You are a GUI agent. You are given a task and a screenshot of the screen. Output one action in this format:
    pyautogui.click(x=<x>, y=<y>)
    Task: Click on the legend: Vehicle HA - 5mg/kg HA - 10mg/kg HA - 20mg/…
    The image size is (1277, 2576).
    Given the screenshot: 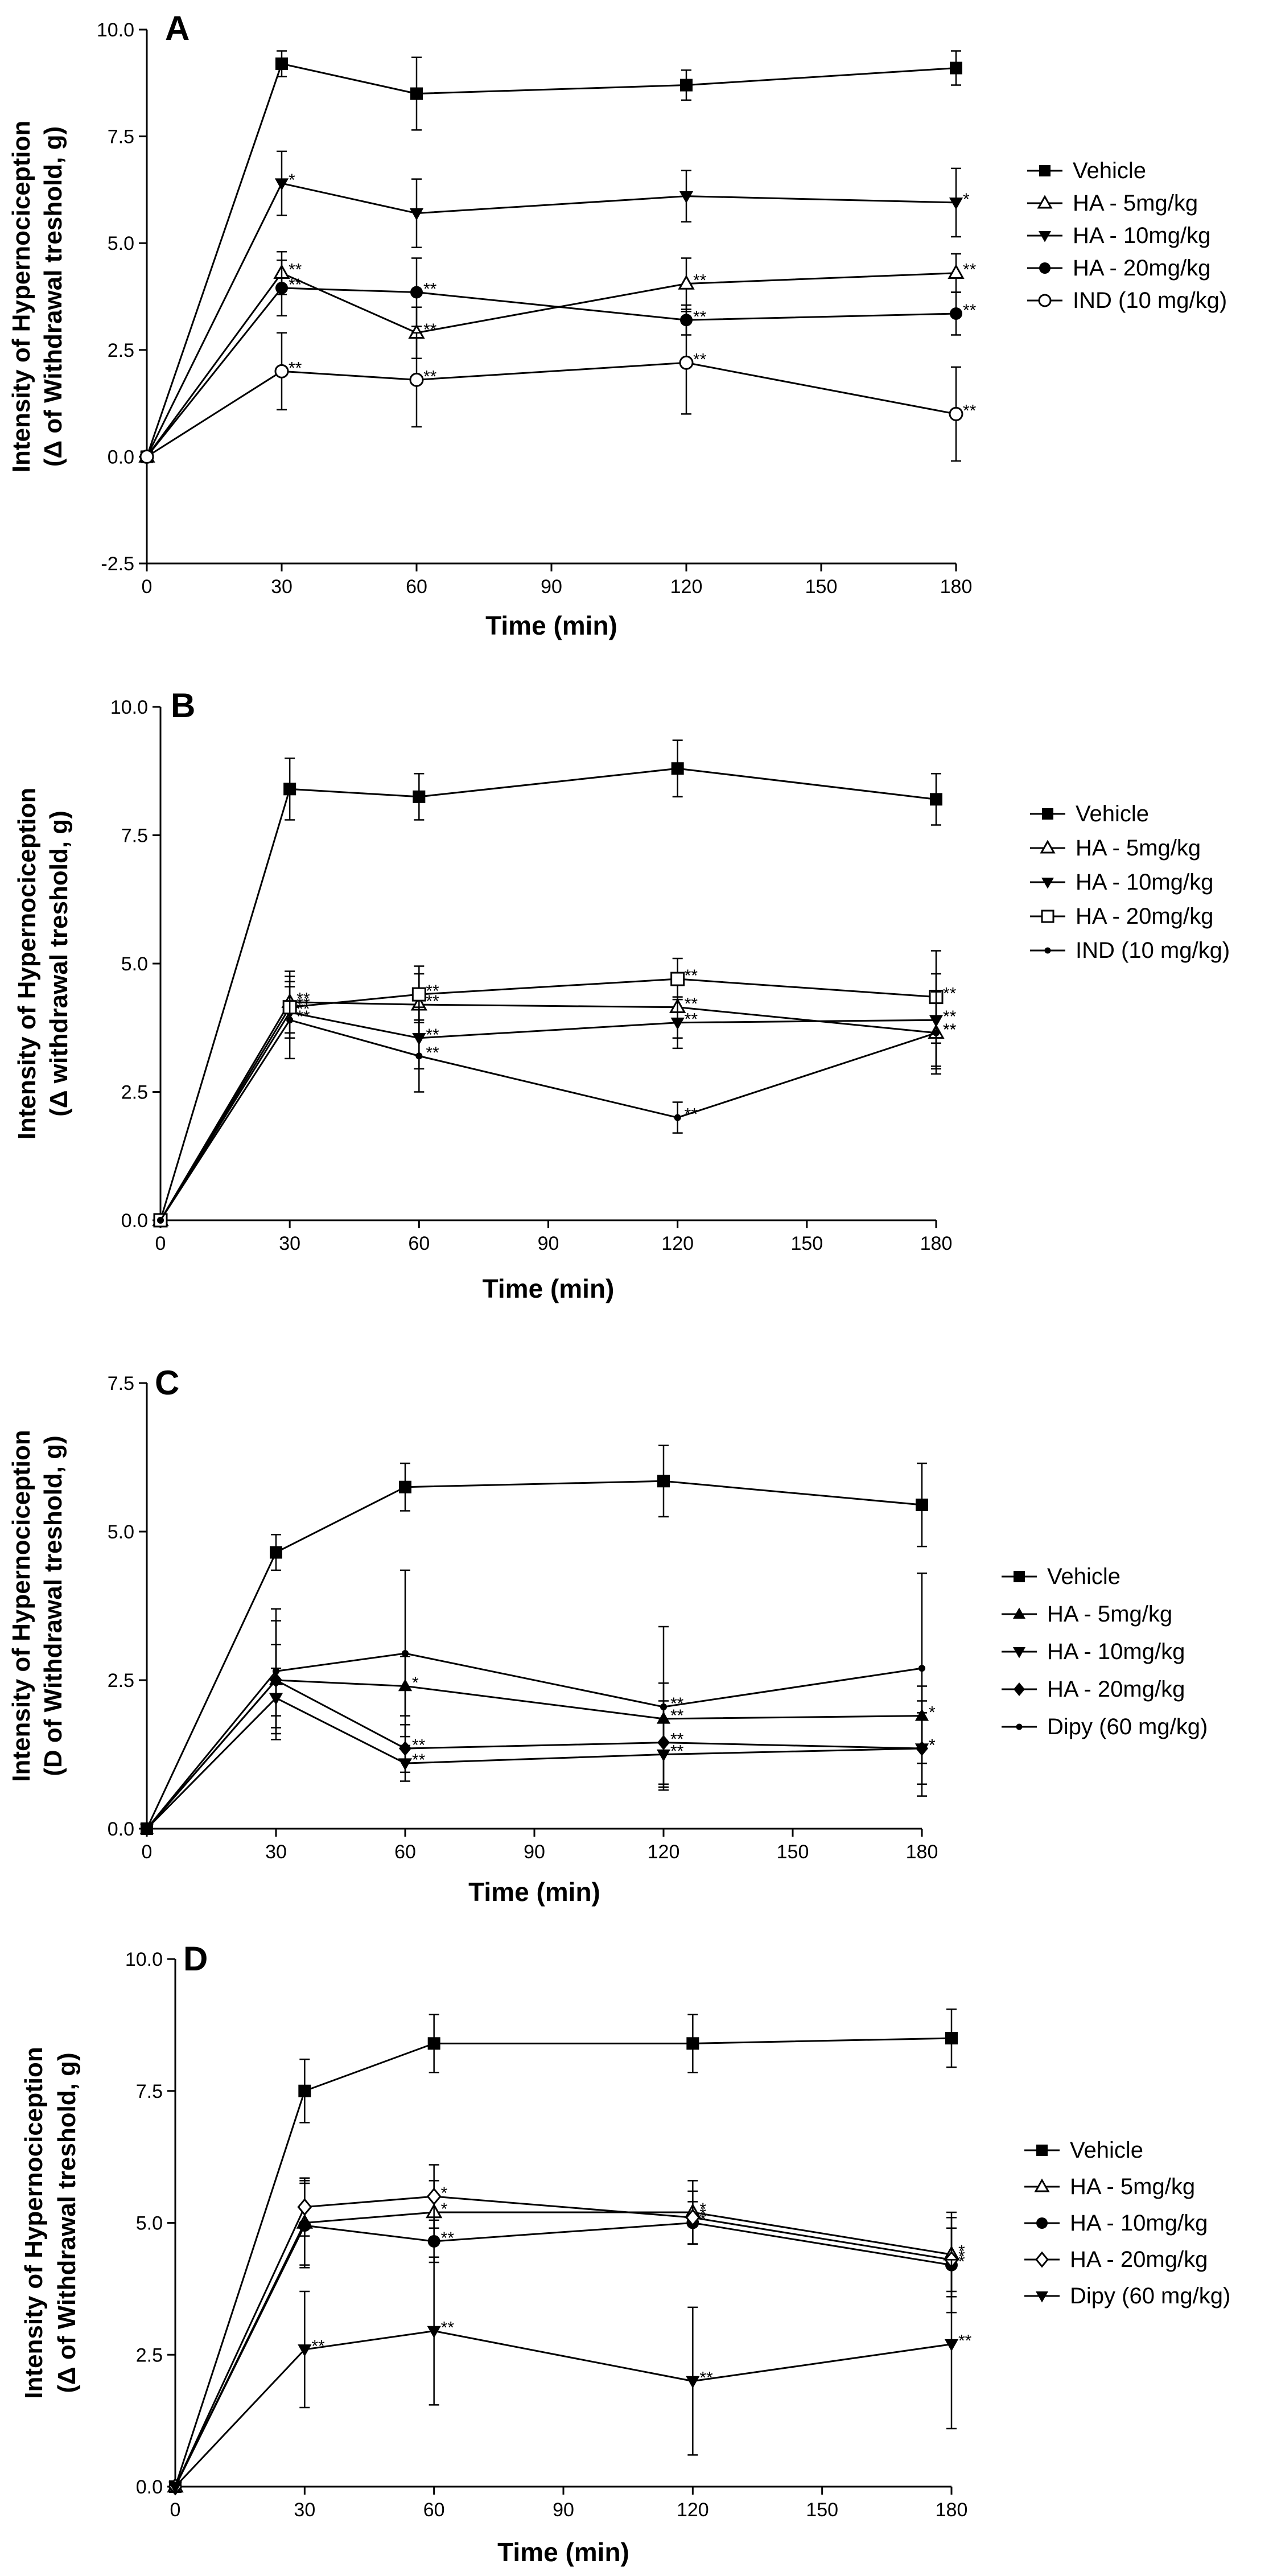 What is the action you would take?
    pyautogui.click(x=1130, y=882)
    